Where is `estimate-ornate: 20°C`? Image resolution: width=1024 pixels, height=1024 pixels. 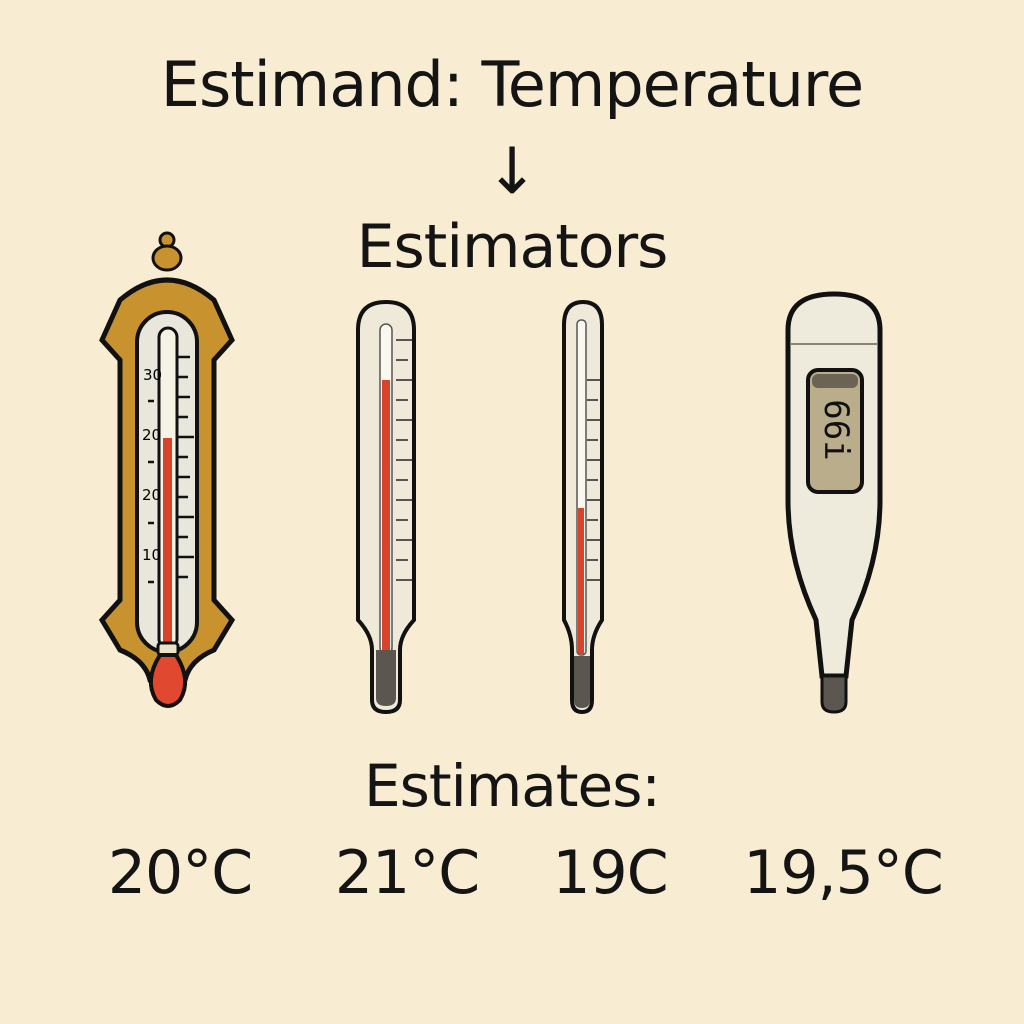
estimate-ornate: 20°C is located at coordinates (180, 873).